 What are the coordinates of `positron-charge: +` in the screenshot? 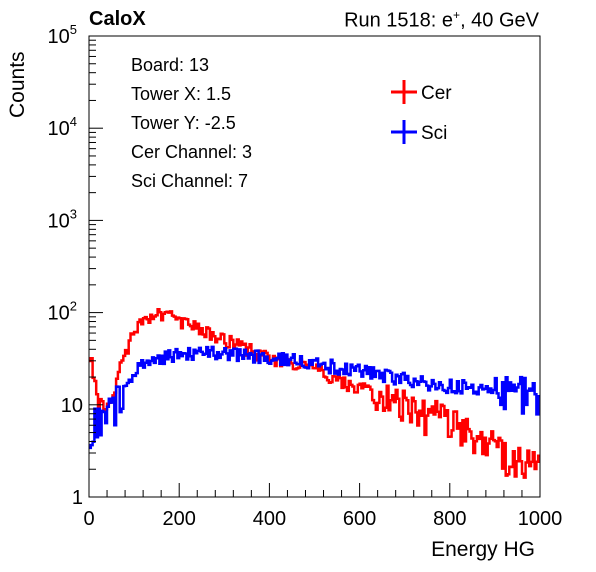 It's located at (457, 15).